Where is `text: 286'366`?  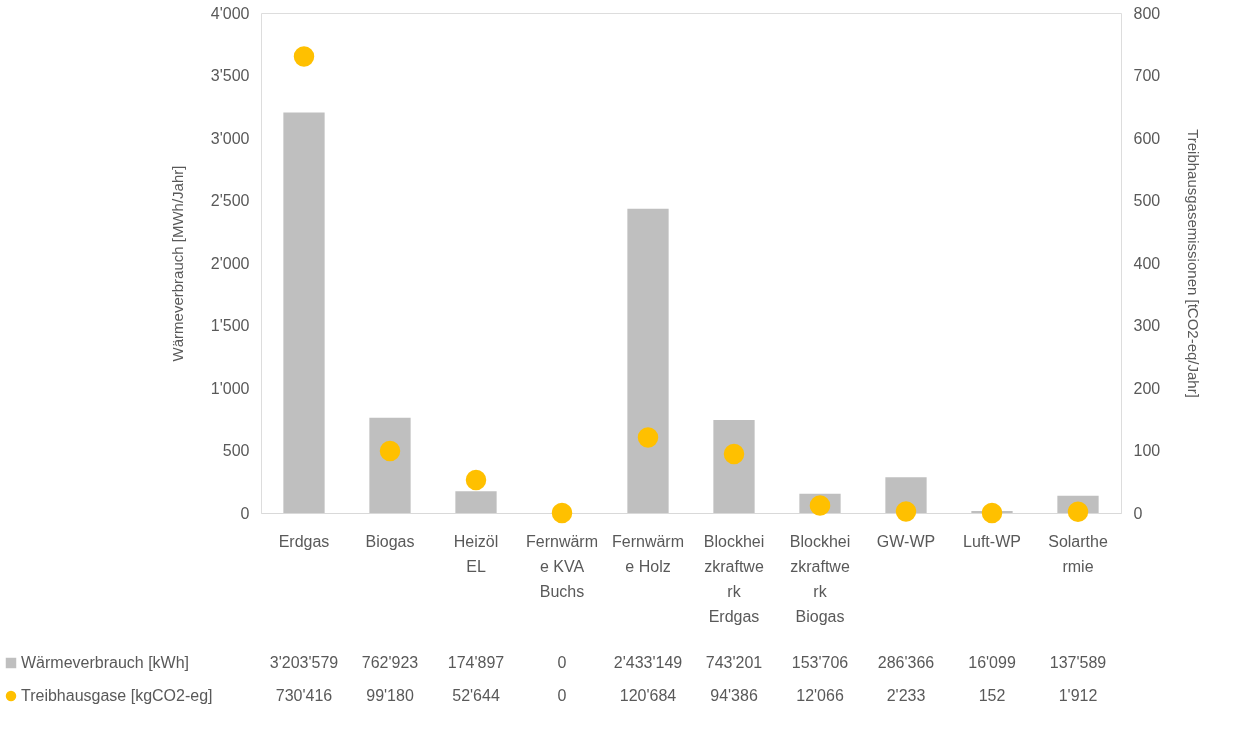
text: 286'366 is located at coordinates (906, 662).